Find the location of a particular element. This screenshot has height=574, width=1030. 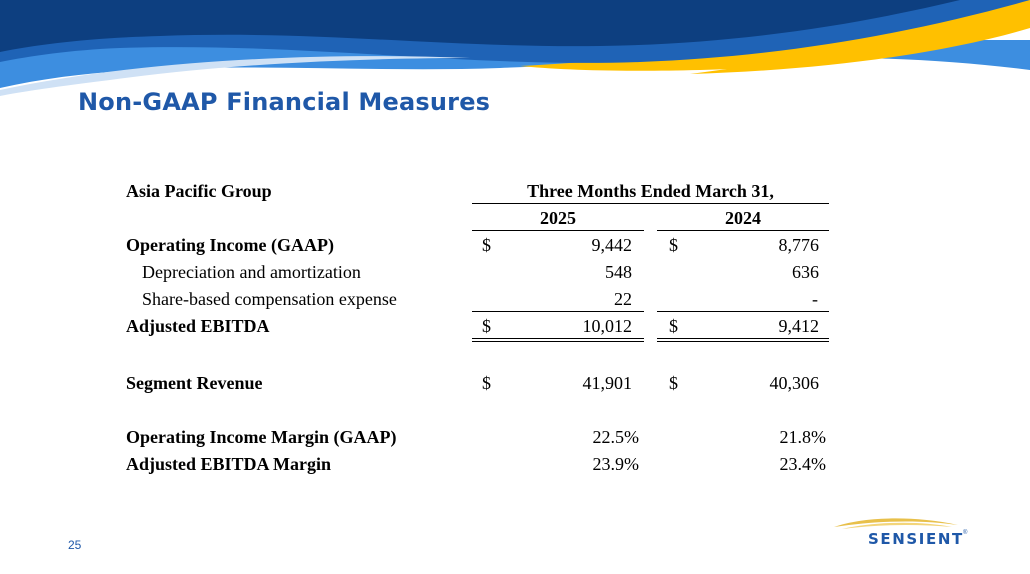

subtotal-rule-2025 is located at coordinates (558, 311).